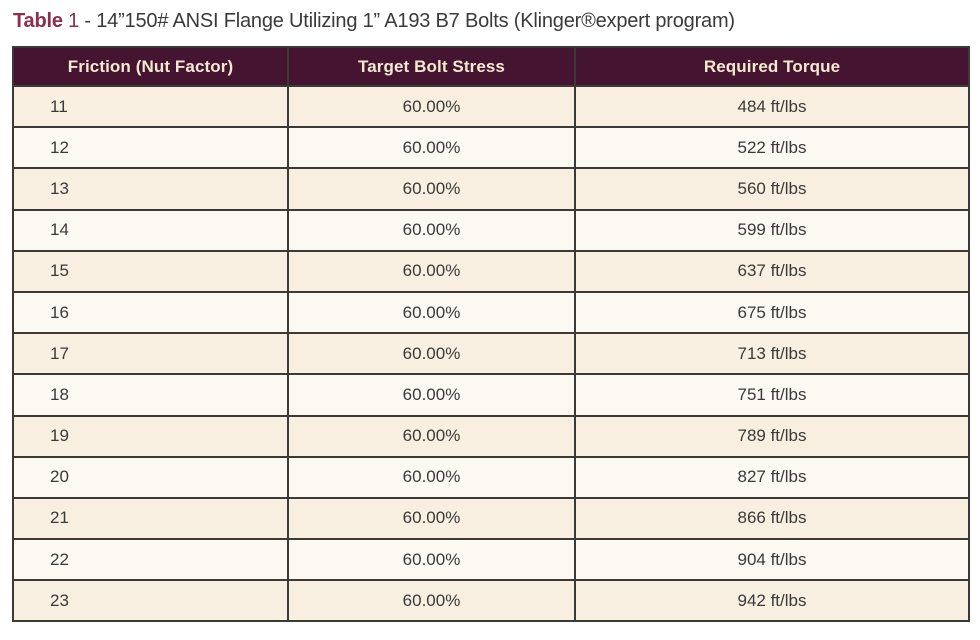 The image size is (980, 640). I want to click on table-caption-number: 1, so click(74, 21).